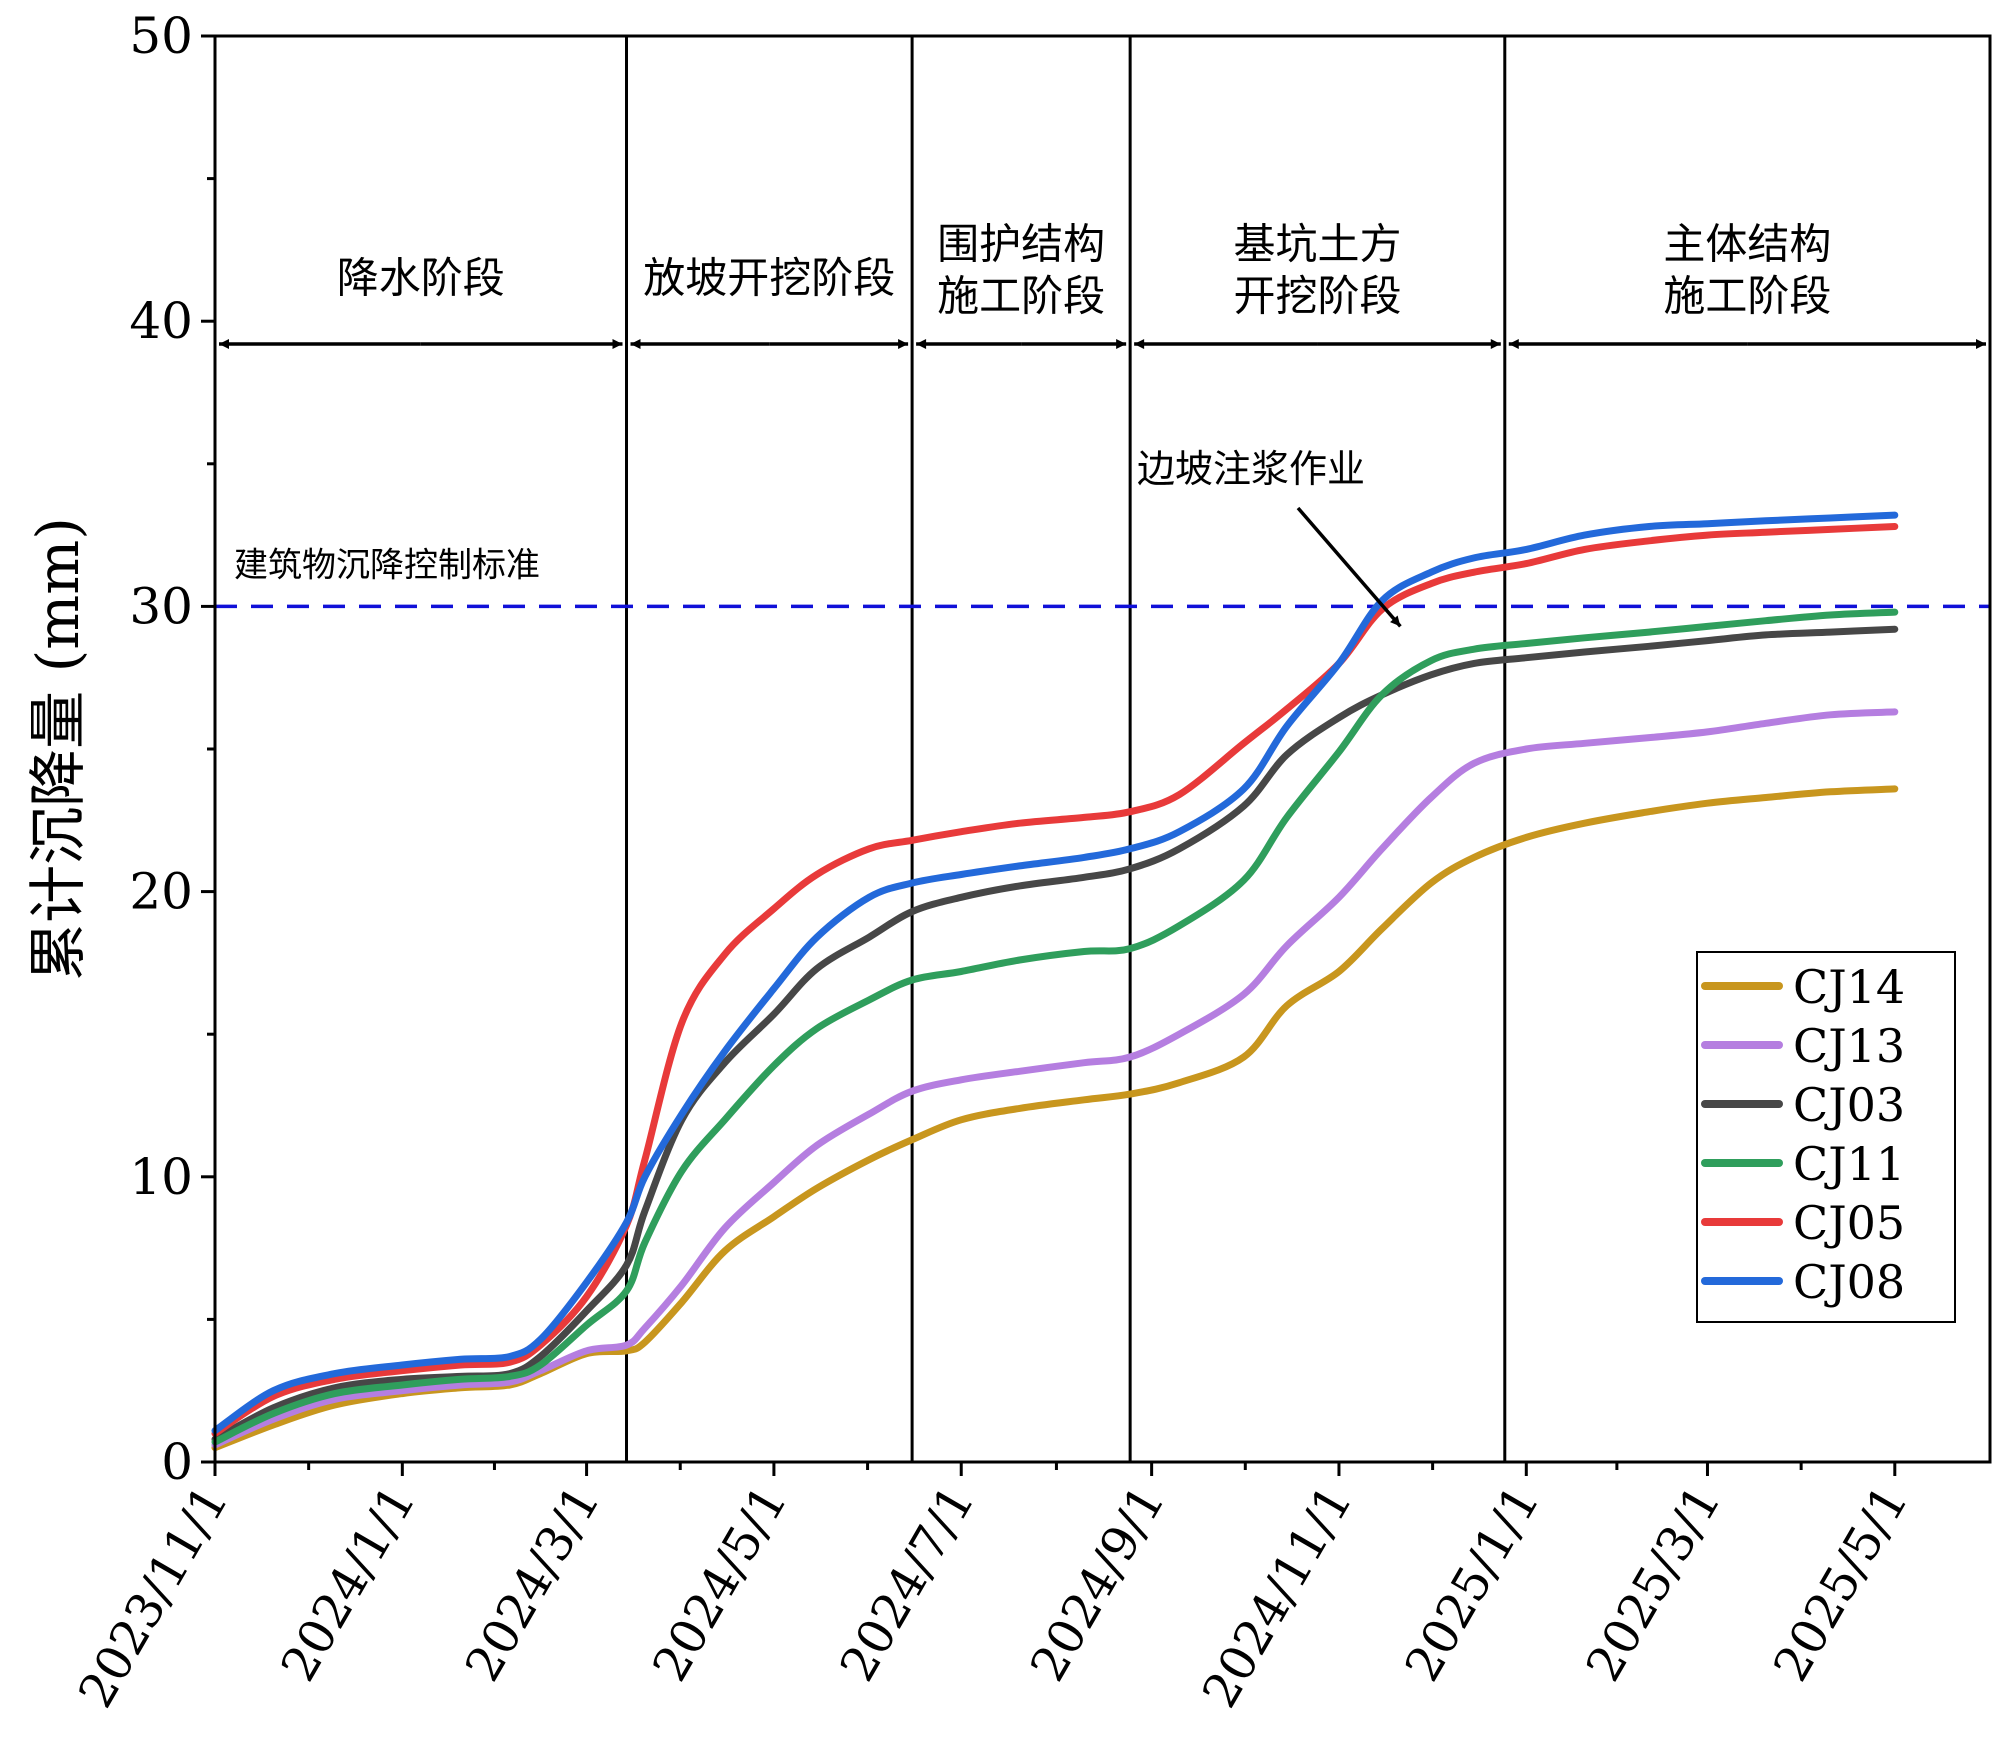  I want to click on x-tick-label: 2024/3/1, so click(533, 1583).